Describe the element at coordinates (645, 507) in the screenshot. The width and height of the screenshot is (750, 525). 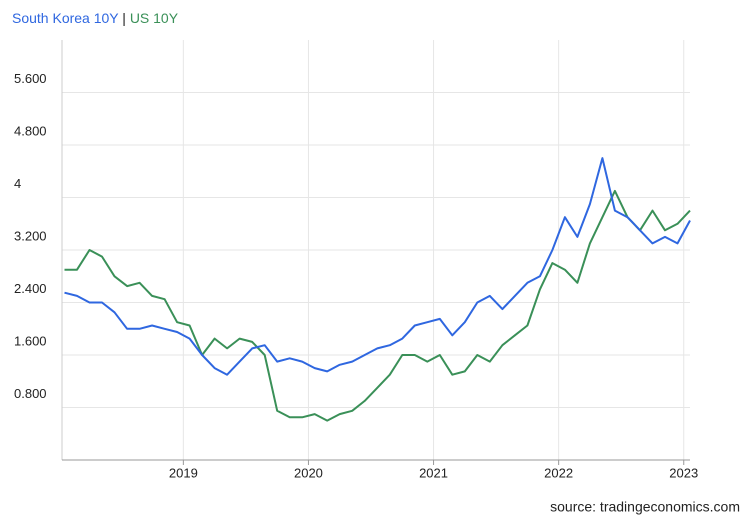
I see `source: source: tradingeconomics.com` at that location.